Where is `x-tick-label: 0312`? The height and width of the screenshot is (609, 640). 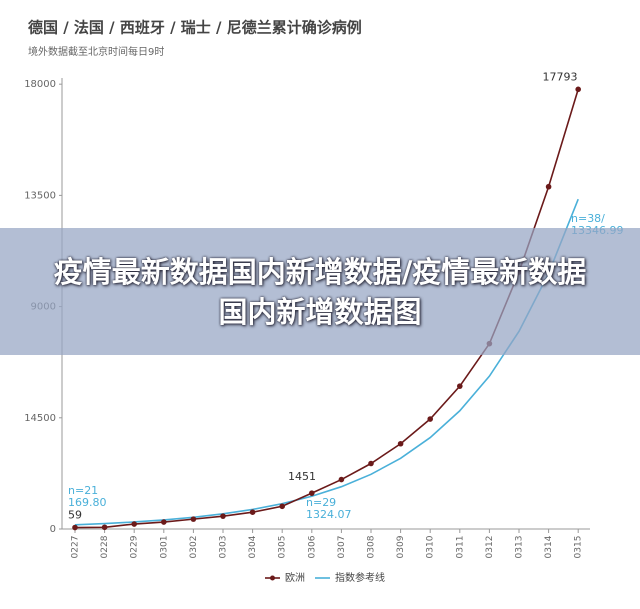 x-tick-label: 0312 is located at coordinates (490, 547).